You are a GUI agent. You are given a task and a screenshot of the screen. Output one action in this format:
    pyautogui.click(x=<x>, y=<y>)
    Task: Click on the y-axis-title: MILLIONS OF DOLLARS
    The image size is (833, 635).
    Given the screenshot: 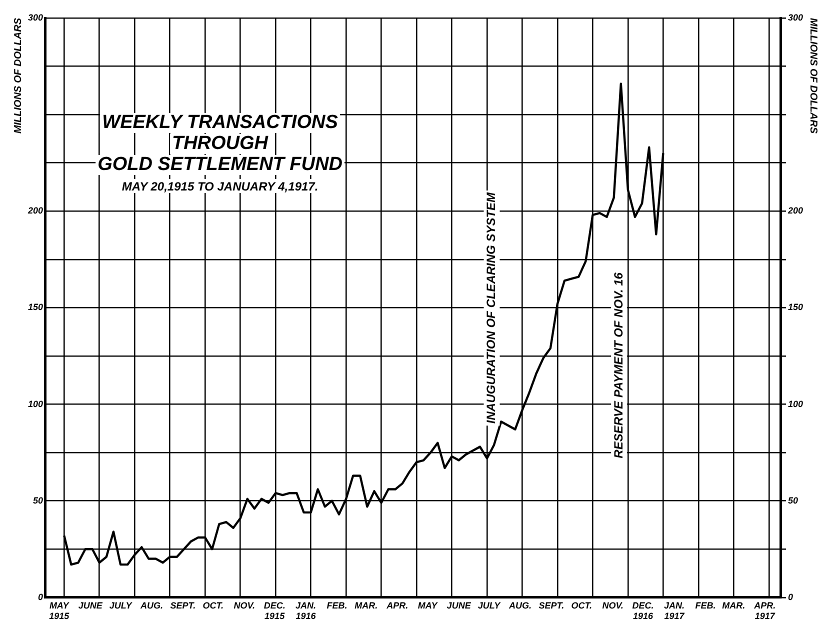 What is the action you would take?
    pyautogui.click(x=18, y=76)
    